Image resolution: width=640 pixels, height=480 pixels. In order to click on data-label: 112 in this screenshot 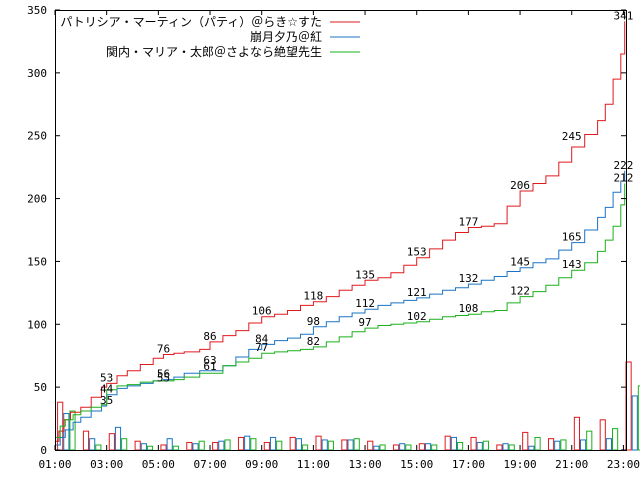, I will do `click(365, 303)`.